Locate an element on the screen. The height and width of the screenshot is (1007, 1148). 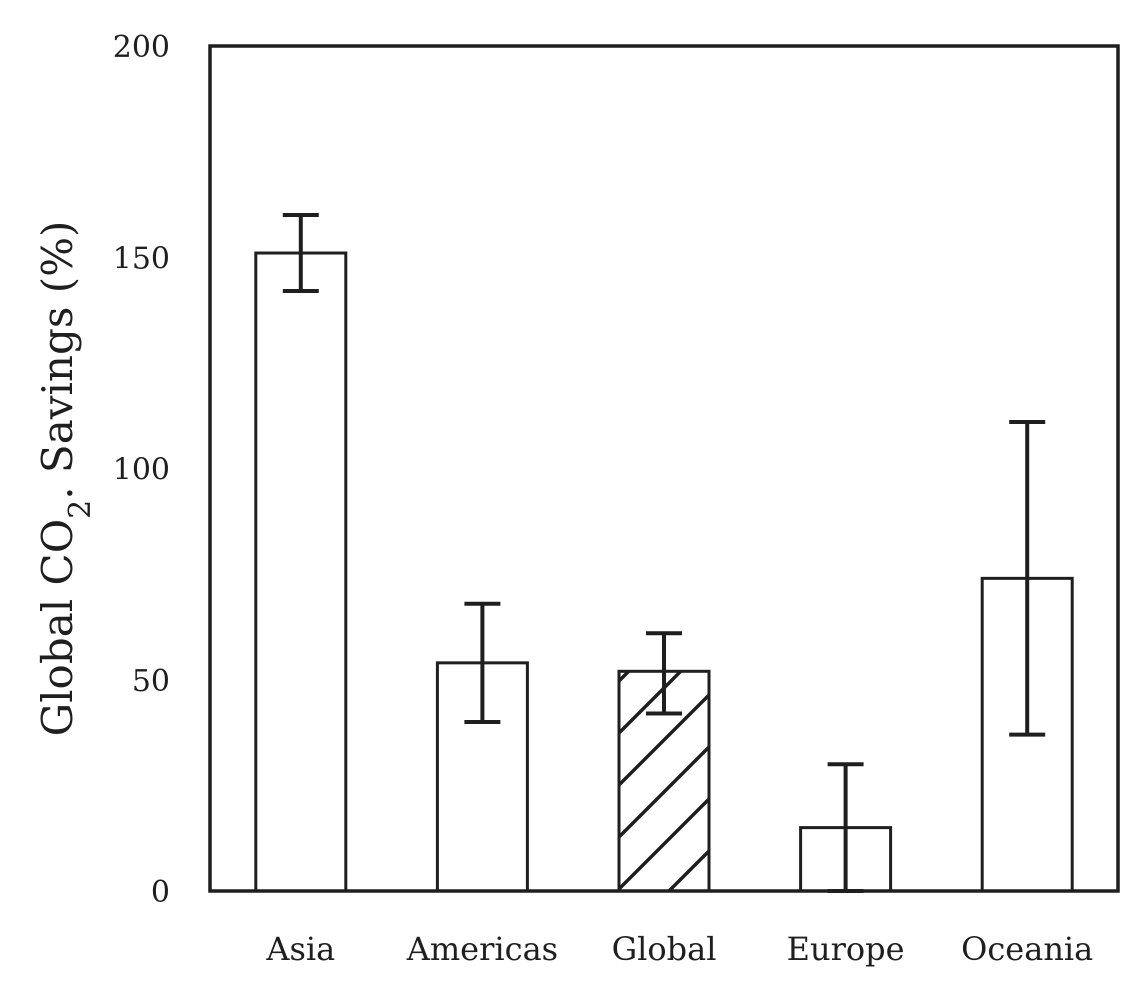
x-tick-label-asia: Asia is located at coordinates (300, 949).